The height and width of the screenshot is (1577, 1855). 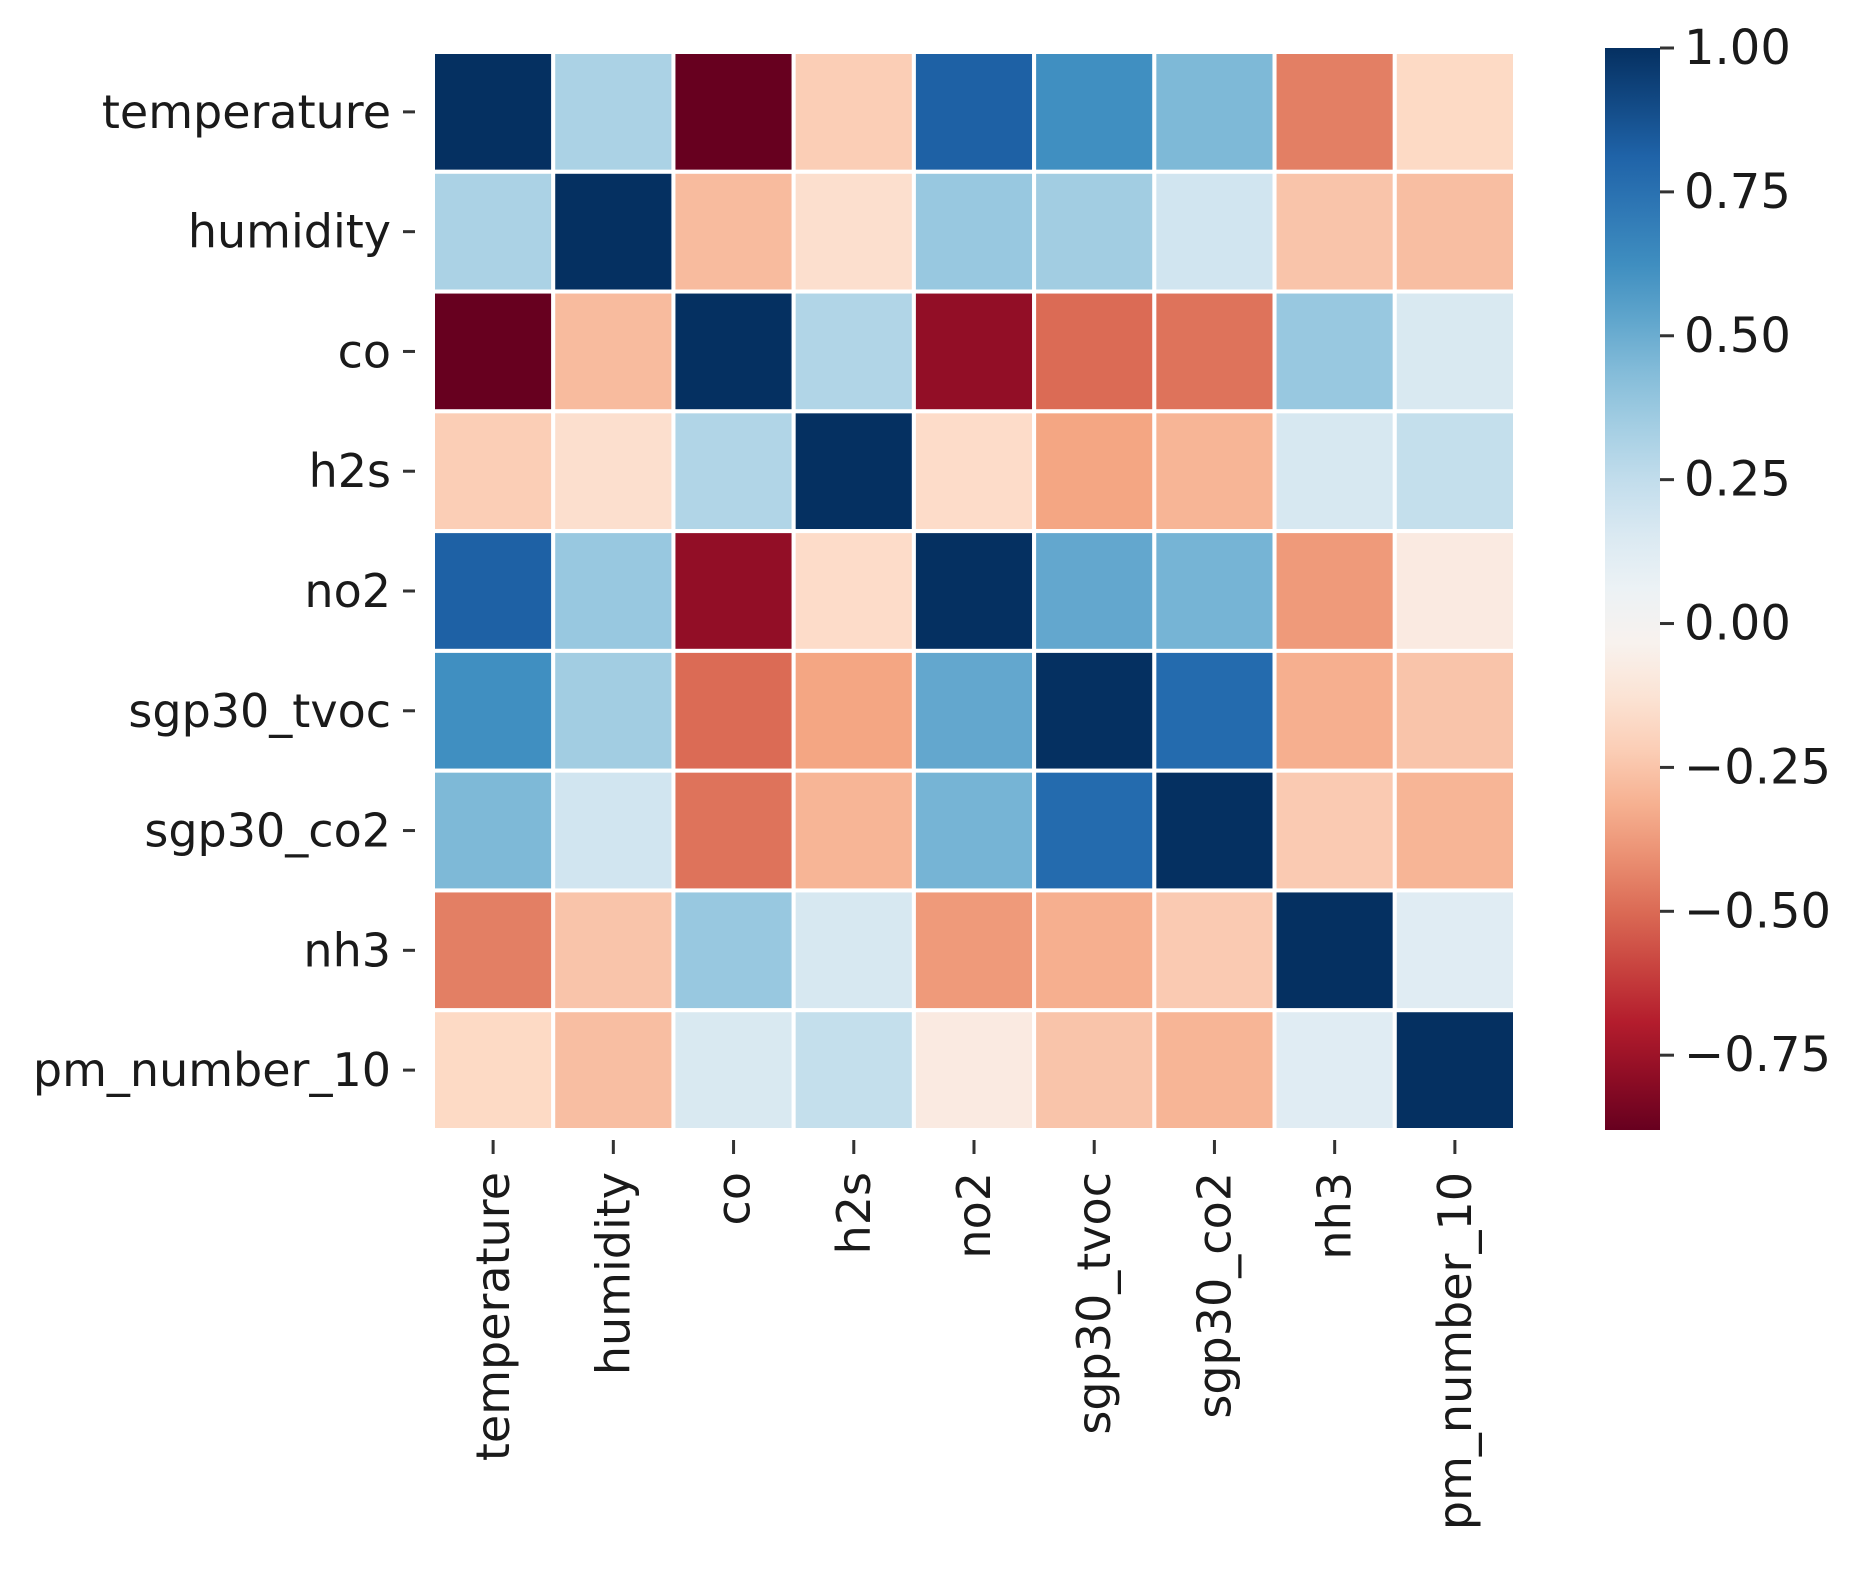 What do you see at coordinates (493, 1316) in the screenshot?
I see `x-tick-label-temperature: temperature` at bounding box center [493, 1316].